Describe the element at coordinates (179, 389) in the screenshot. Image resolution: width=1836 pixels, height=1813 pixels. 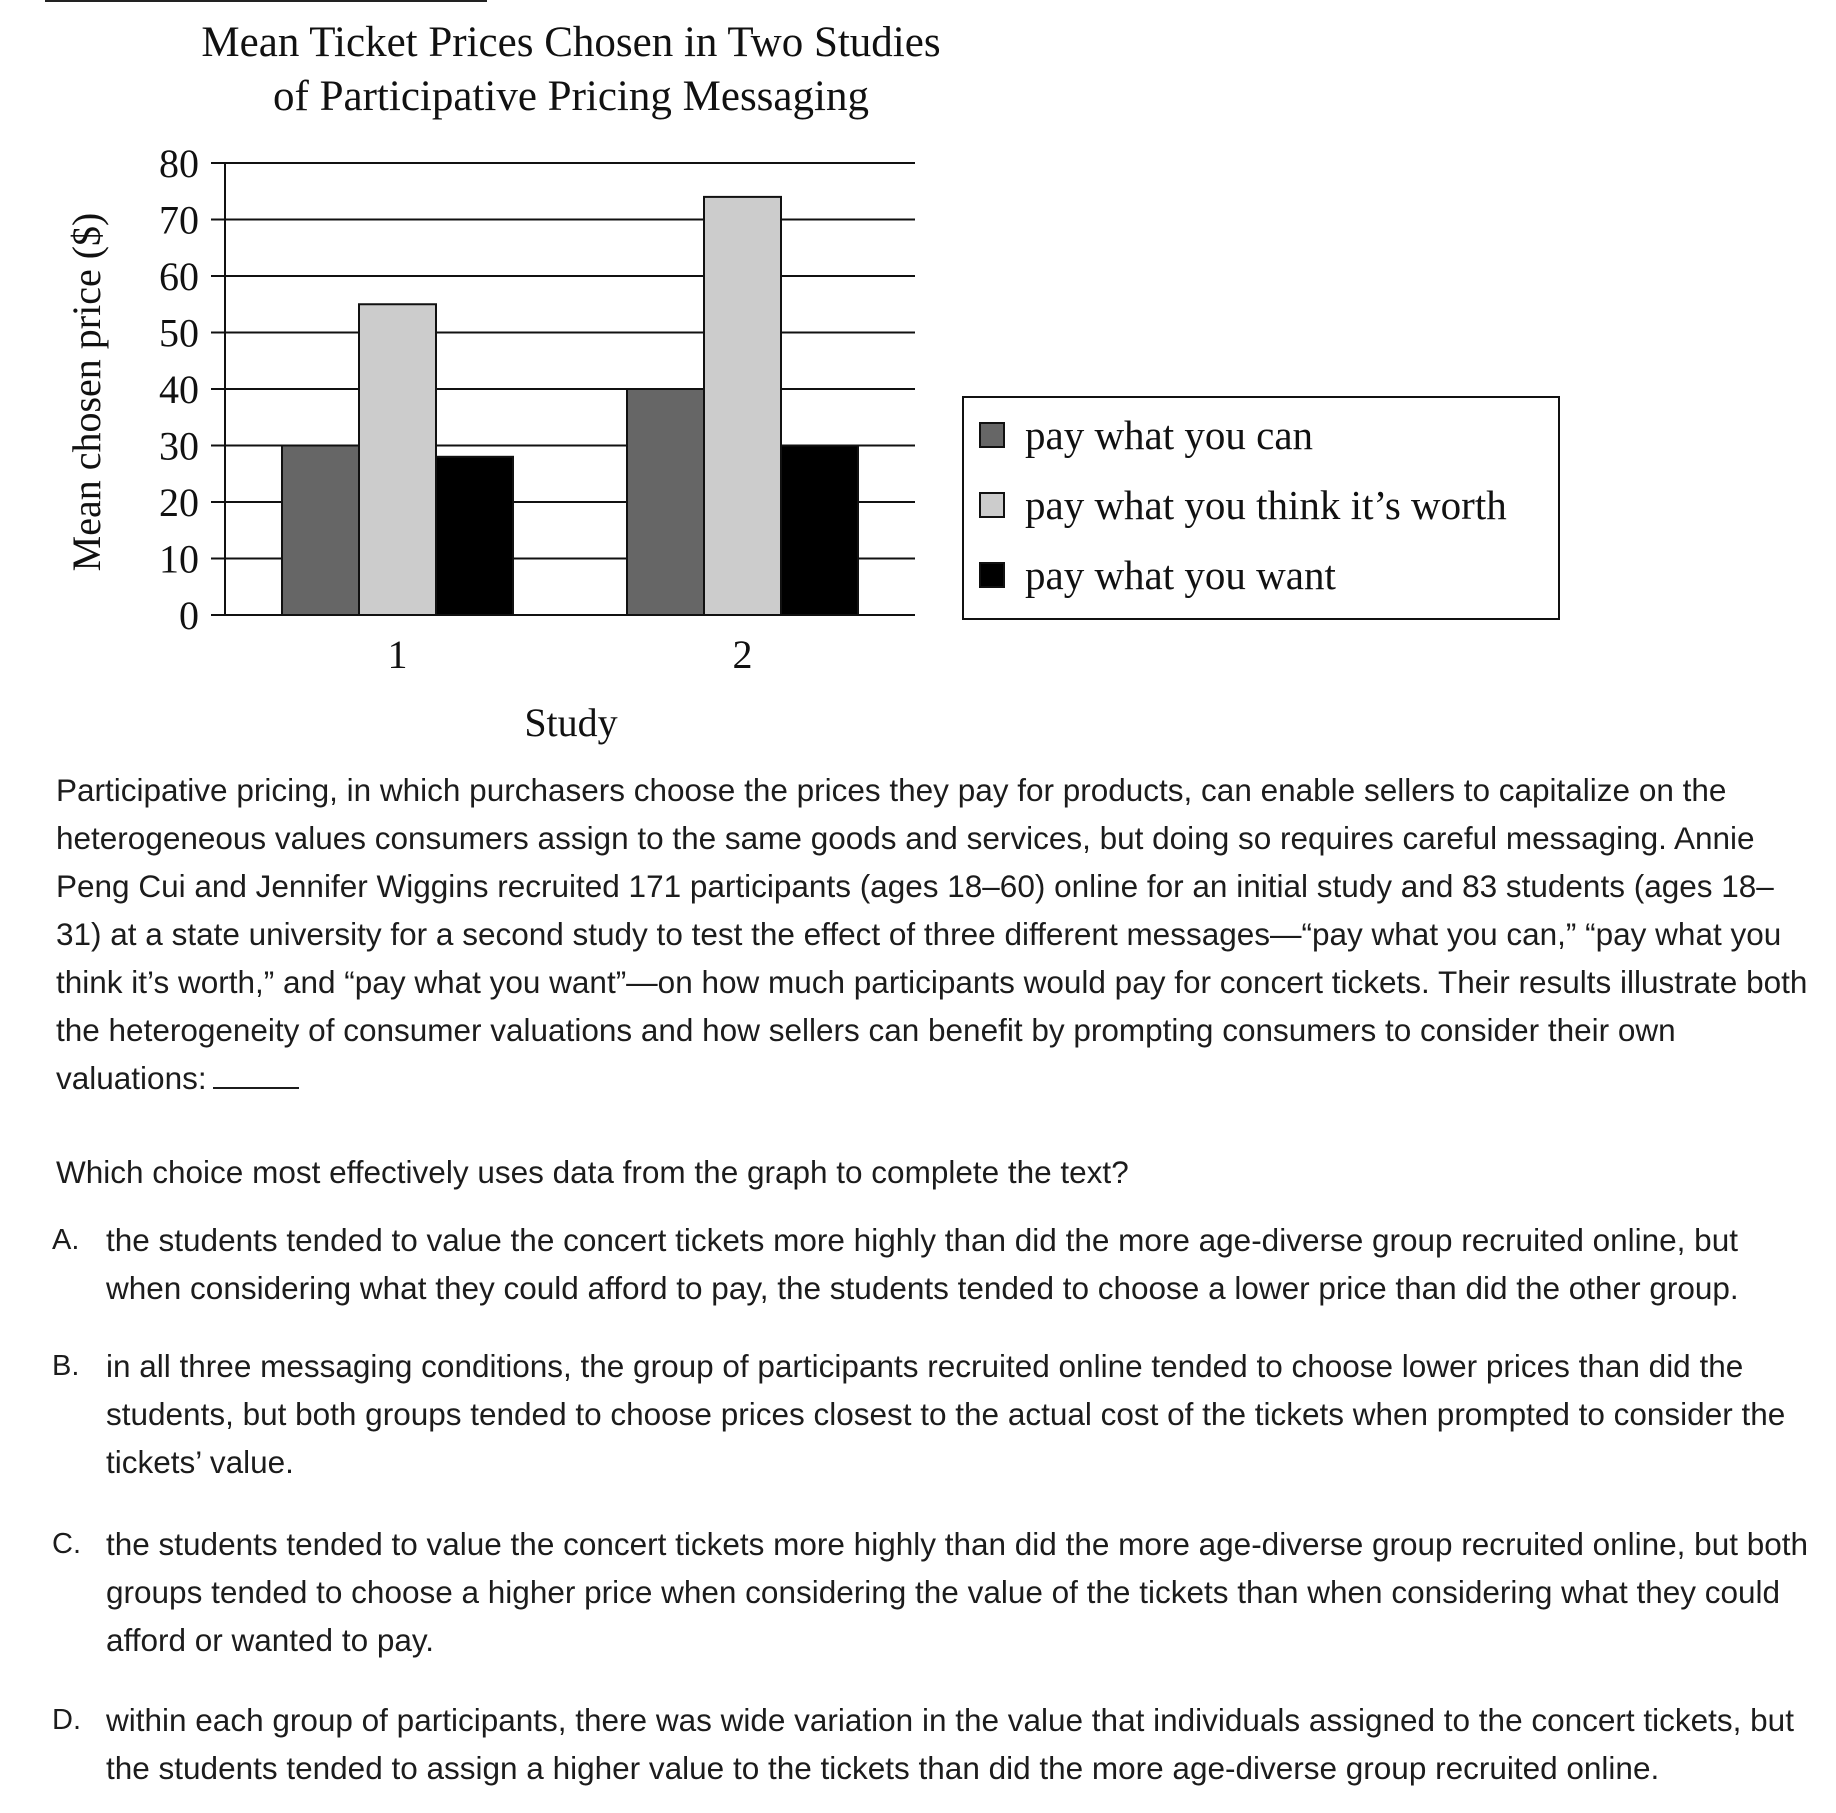
I see `y-tick-label: 40` at that location.